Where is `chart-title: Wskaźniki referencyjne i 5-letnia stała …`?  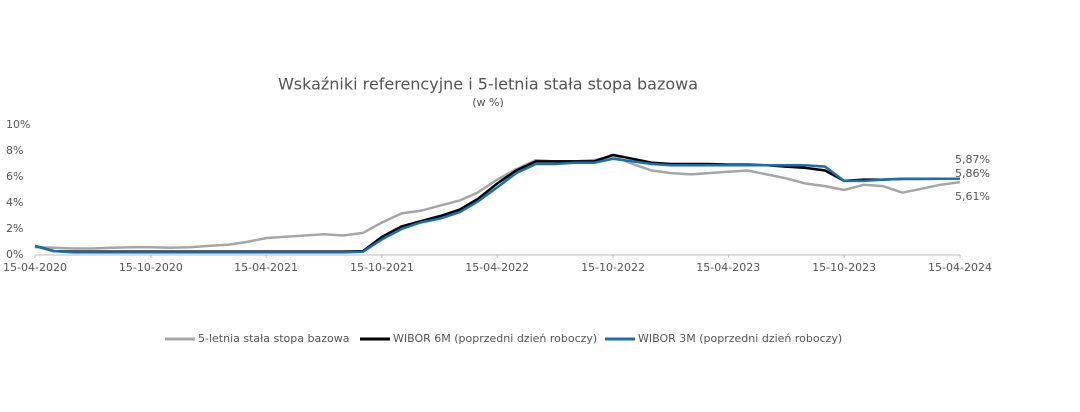 chart-title: Wskaźniki referencyjne i 5-letnia stała … is located at coordinates (488, 84).